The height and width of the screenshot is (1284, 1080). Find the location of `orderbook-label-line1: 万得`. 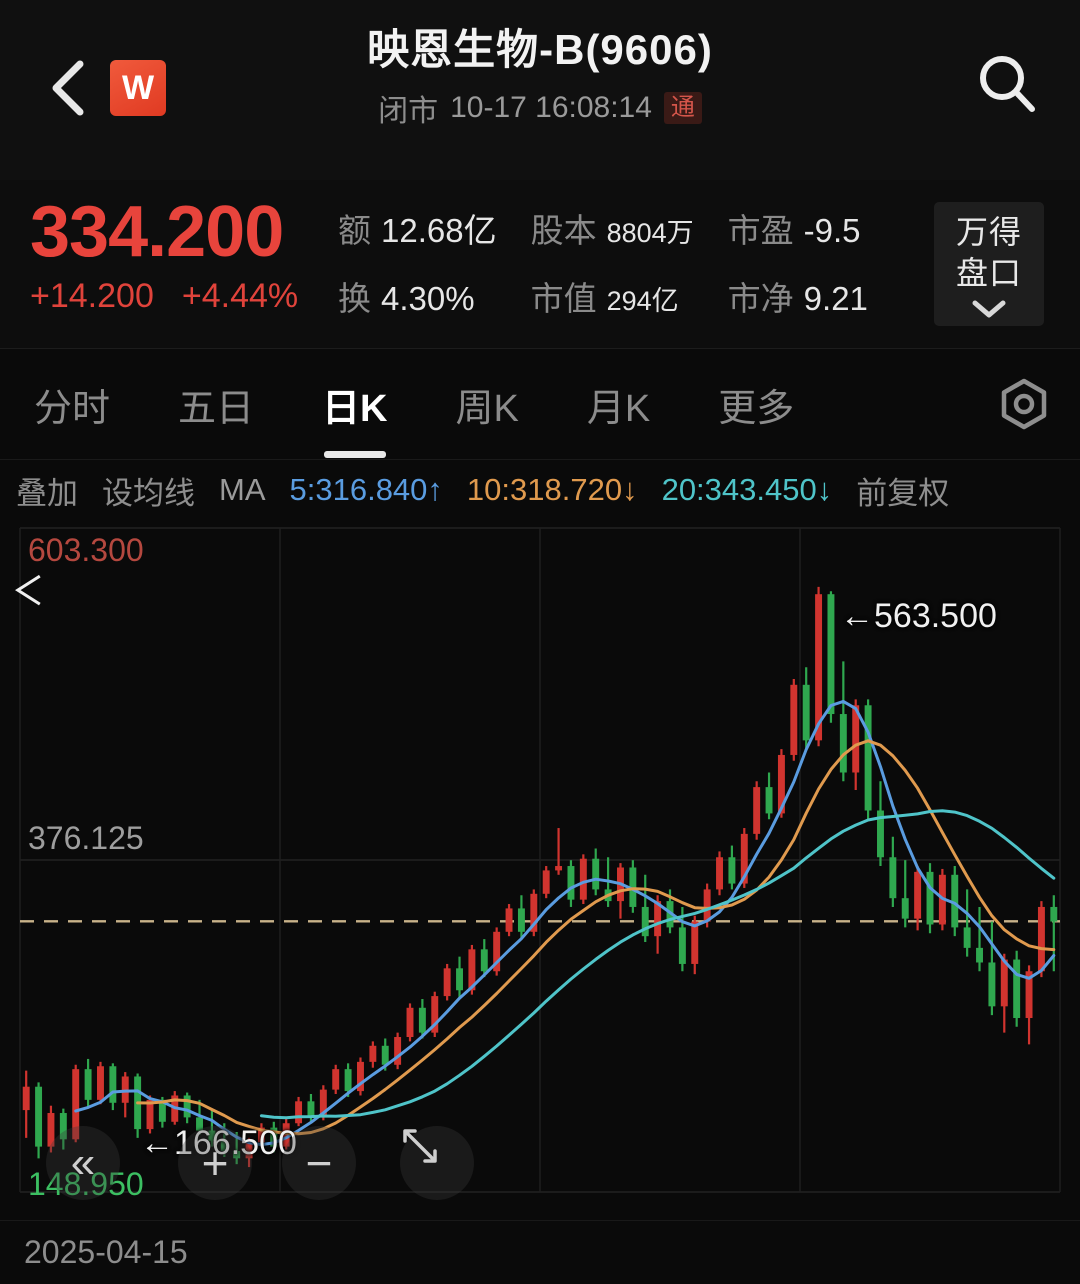

orderbook-label-line1: 万得 is located at coordinates (988, 232).